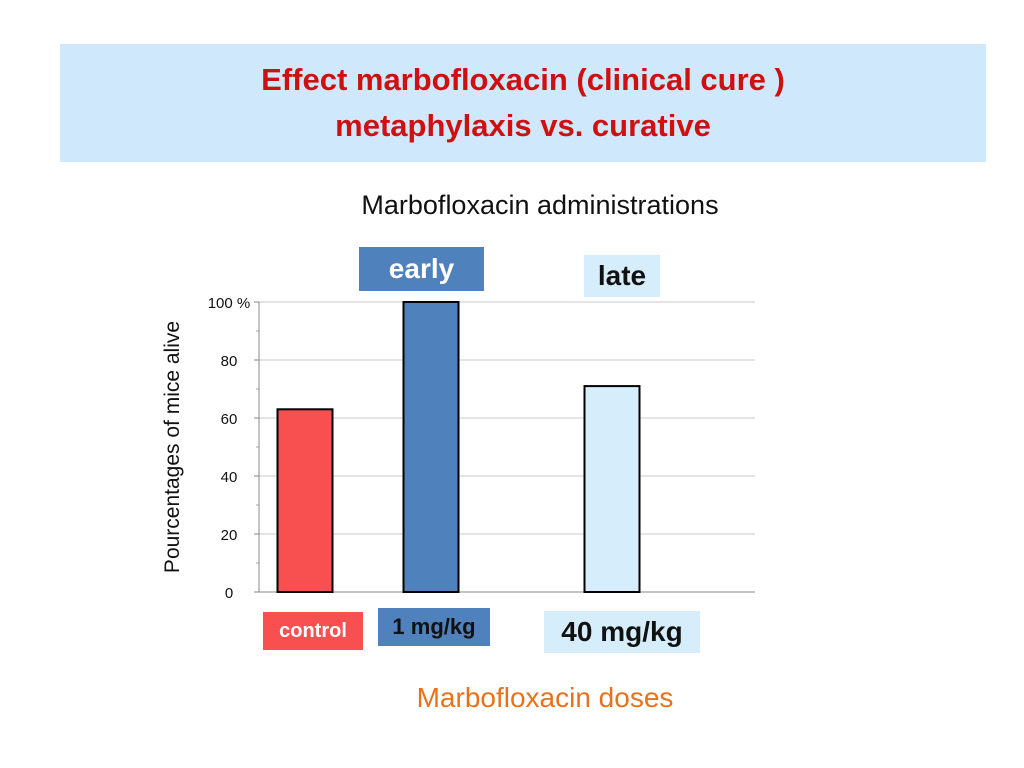 Image resolution: width=1024 pixels, height=768 pixels. What do you see at coordinates (421, 269) in the screenshot?
I see `early-tag: early` at bounding box center [421, 269].